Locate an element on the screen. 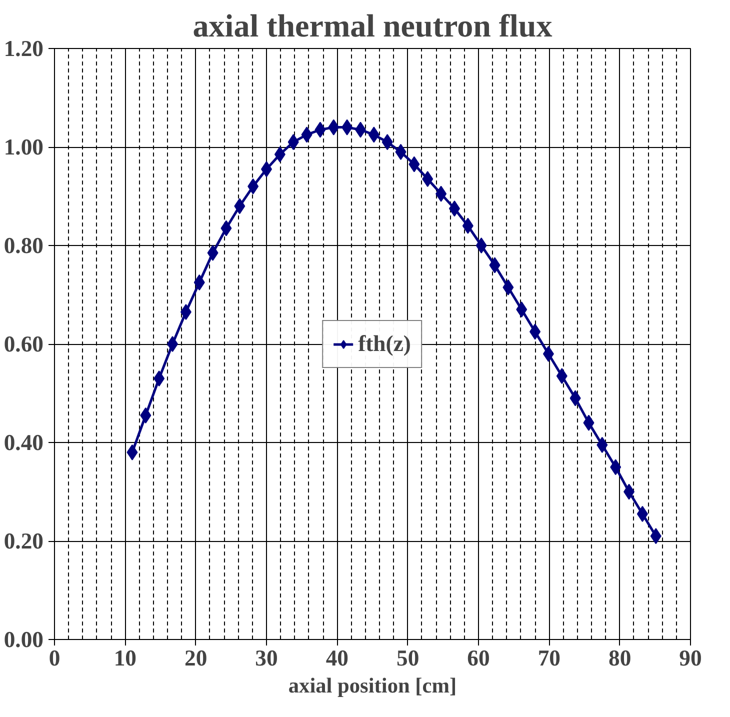 This screenshot has height=717, width=730. x-axis-title: axial position [cm] is located at coordinates (372, 686).